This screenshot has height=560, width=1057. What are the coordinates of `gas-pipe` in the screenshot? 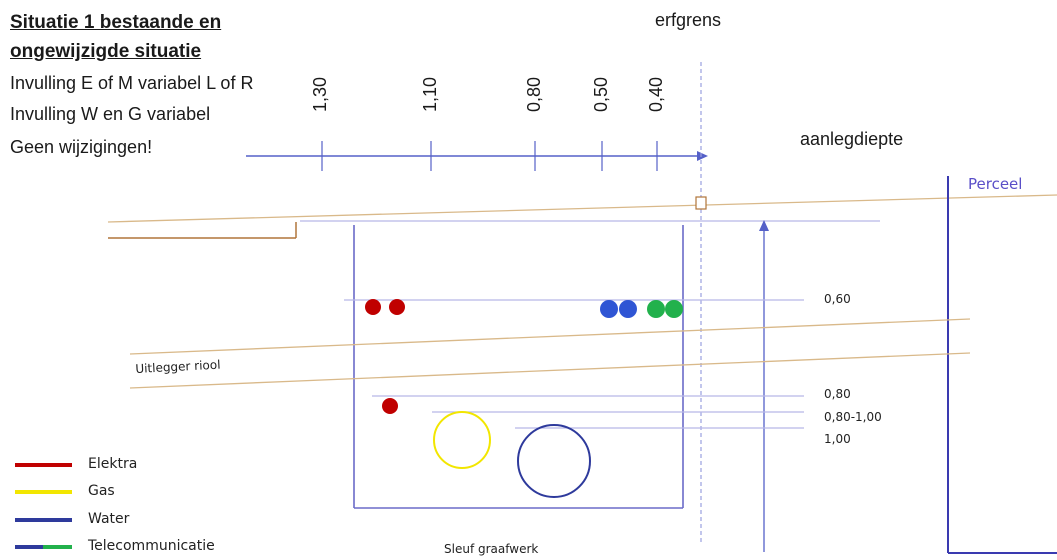 It's located at (462, 440).